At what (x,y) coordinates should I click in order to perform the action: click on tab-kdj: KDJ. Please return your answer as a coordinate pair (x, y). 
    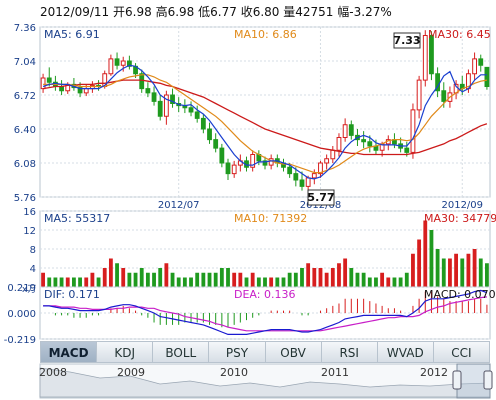
    Looking at the image, I should click on (125, 352).